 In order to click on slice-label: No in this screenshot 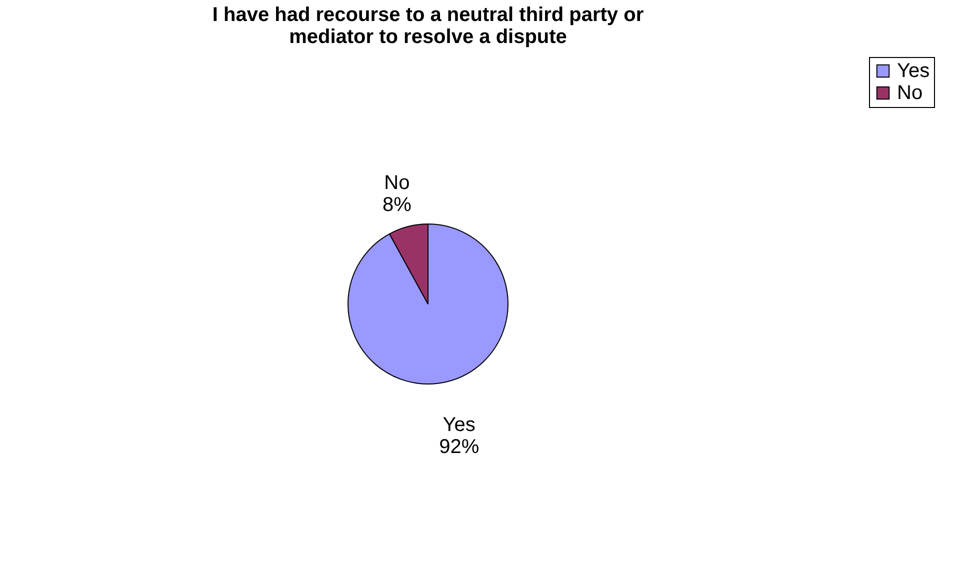, I will do `click(397, 183)`.